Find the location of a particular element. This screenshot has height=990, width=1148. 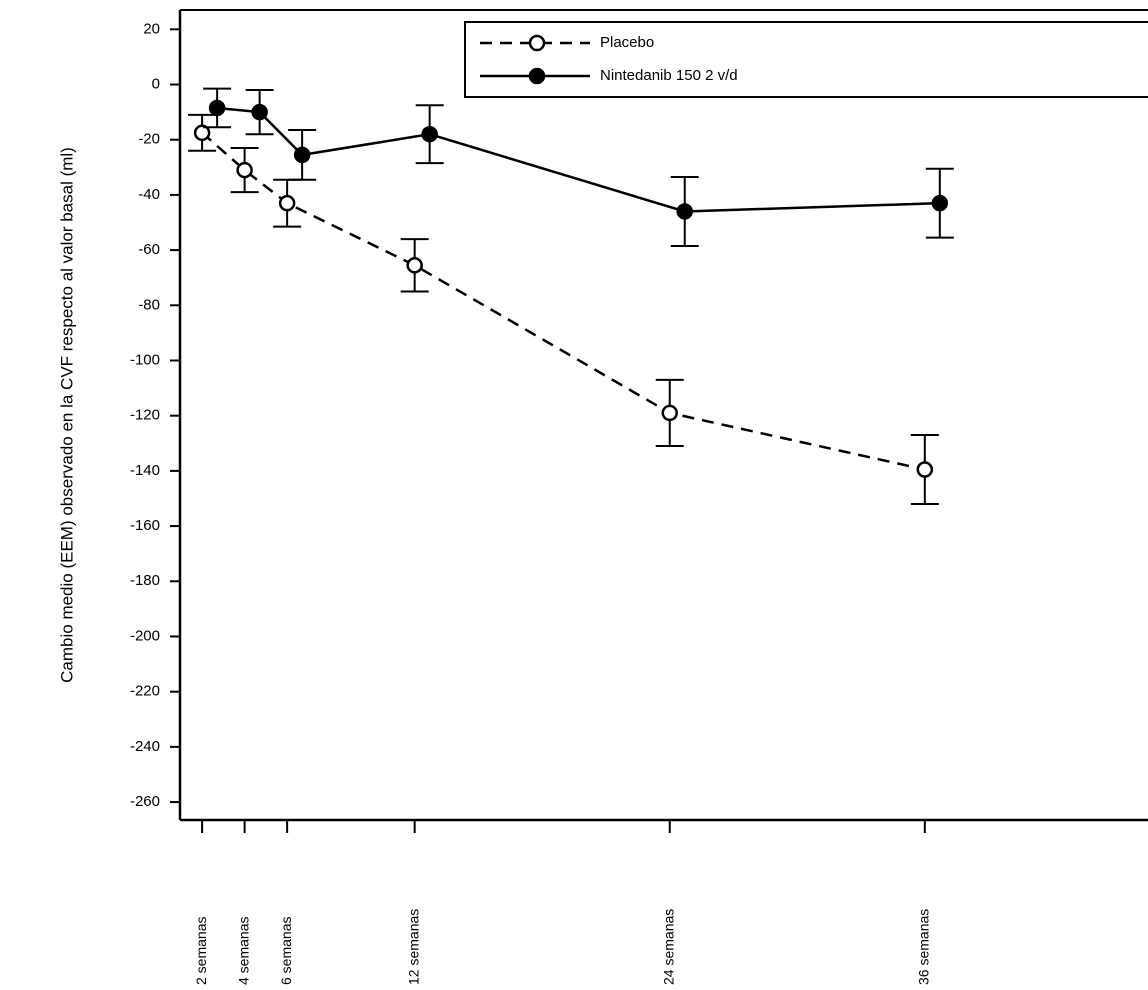

y-tick-label: 0 is located at coordinates (156, 83).